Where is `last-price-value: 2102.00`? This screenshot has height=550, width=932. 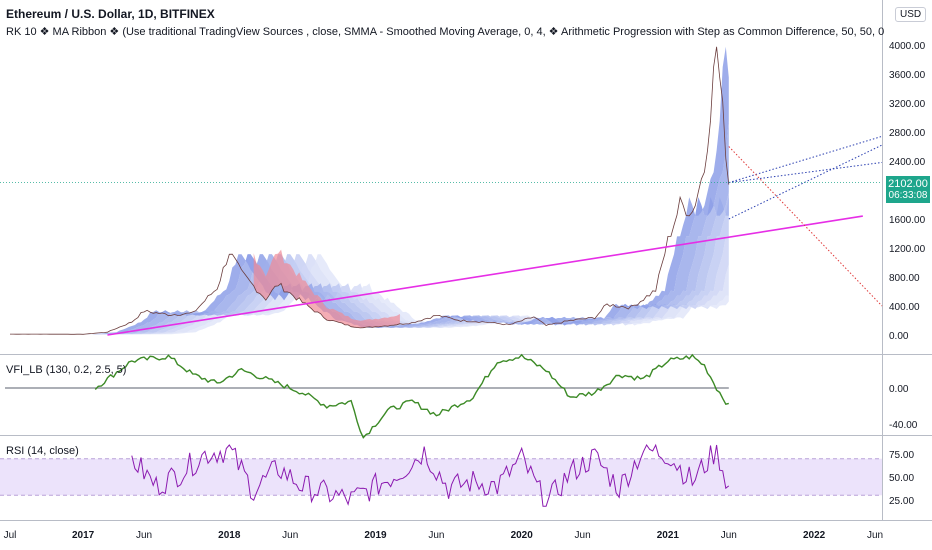
last-price-value: 2102.00 is located at coordinates (908, 184).